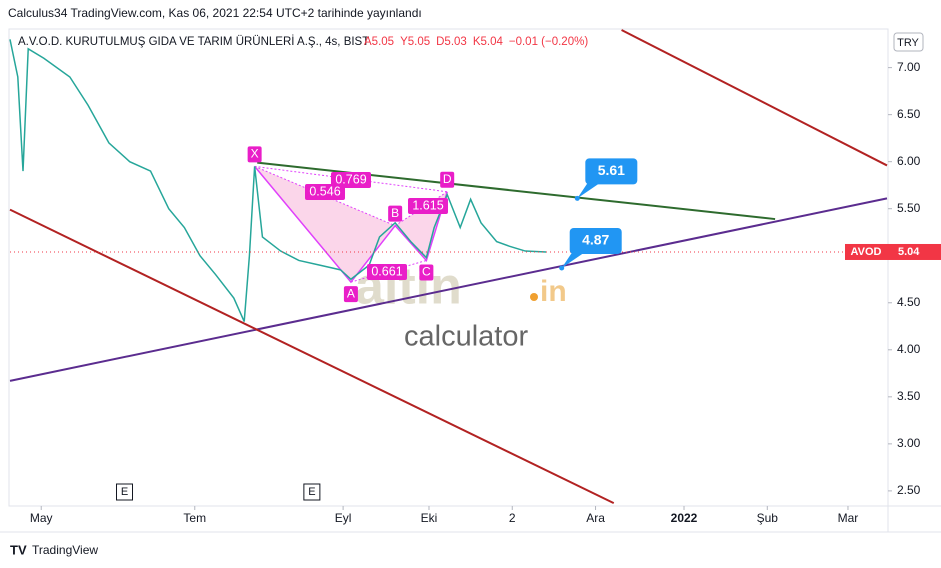  What do you see at coordinates (466, 337) in the screenshot?
I see `watermark: calculator` at bounding box center [466, 337].